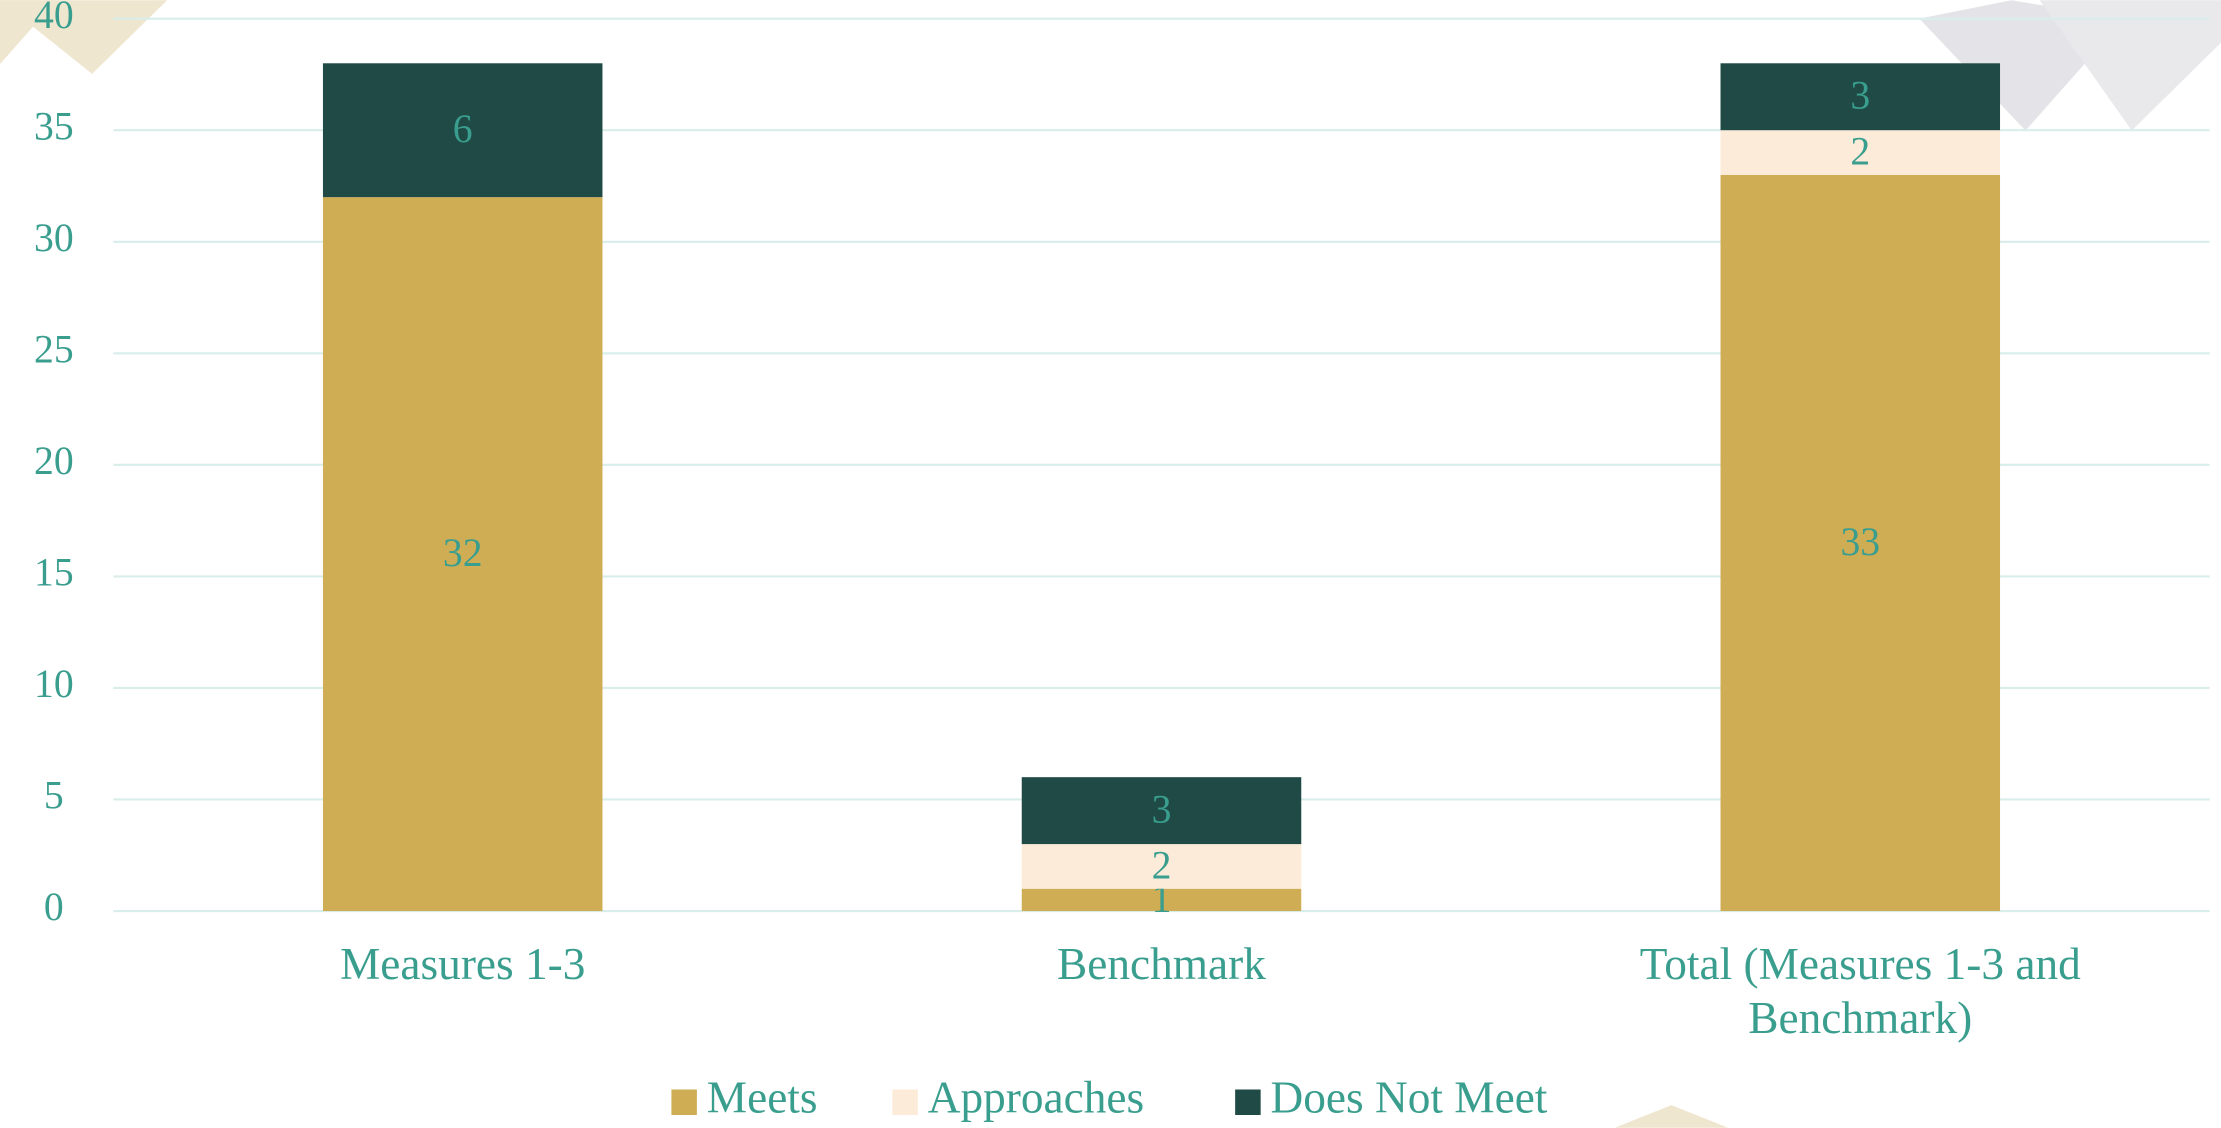 The height and width of the screenshot is (1128, 2221). I want to click on y-tick-label: 10, so click(54, 684).